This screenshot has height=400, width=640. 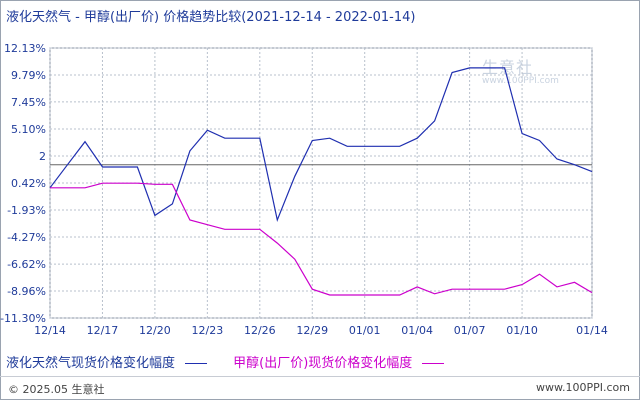 I want to click on x-tick-label: 01/14, so click(x=592, y=330).